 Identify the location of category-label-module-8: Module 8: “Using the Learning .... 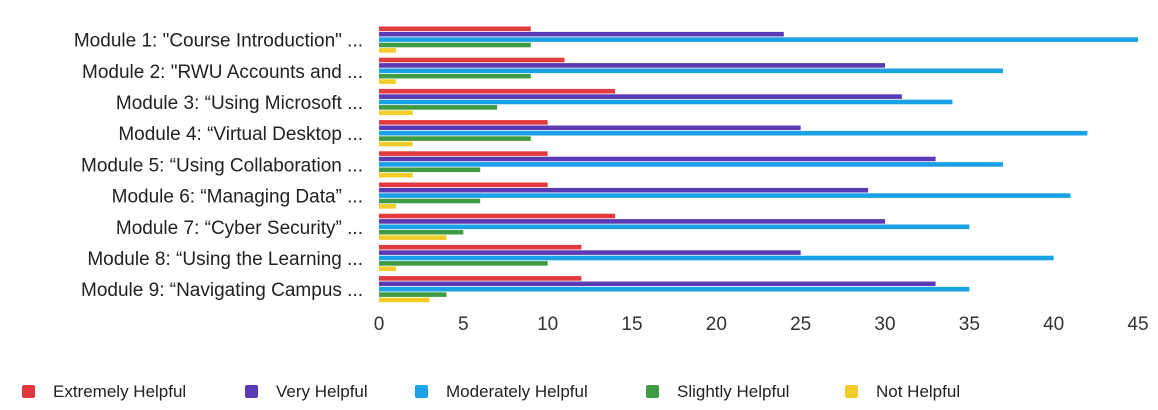
(225, 259).